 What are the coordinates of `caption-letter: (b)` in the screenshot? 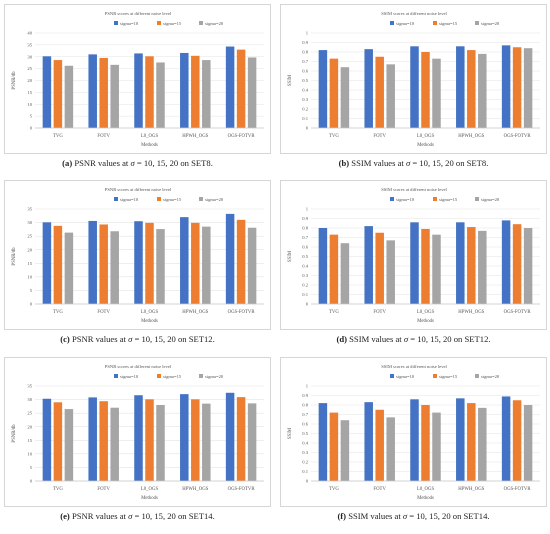 It's located at (344, 163).